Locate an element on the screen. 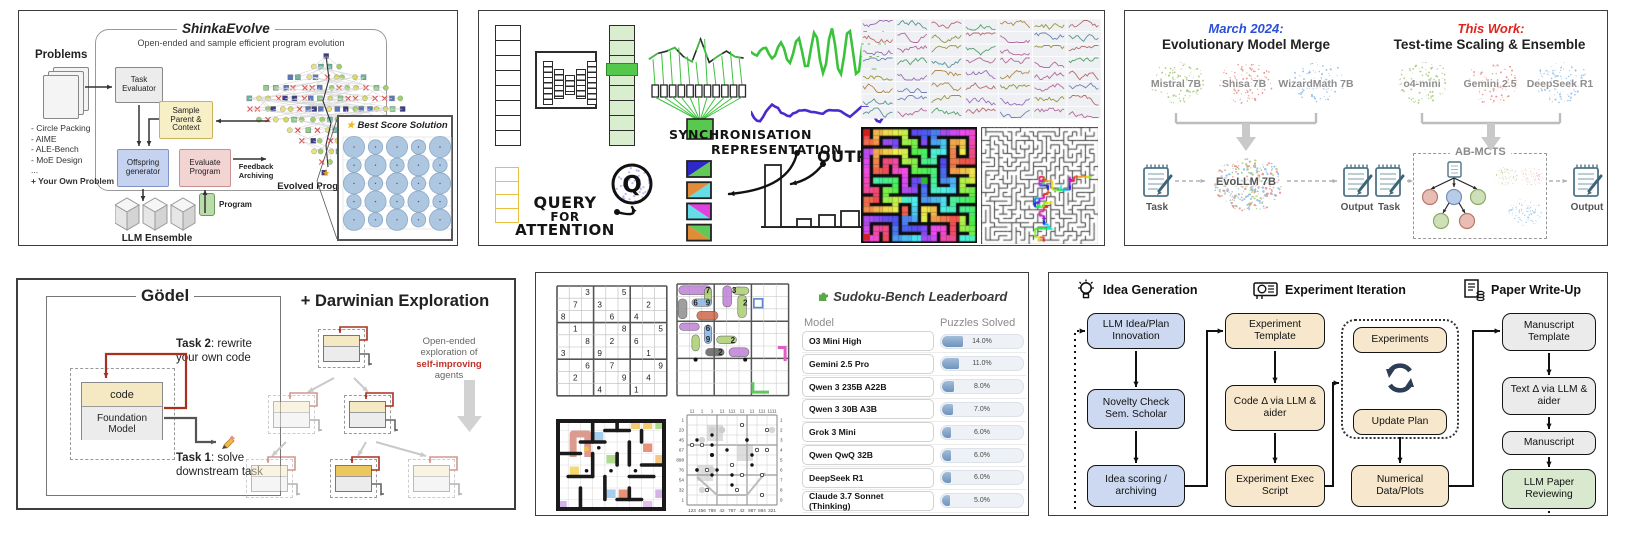 The height and width of the screenshot is (548, 1626). svg-text: 894 is located at coordinates (762, 510).